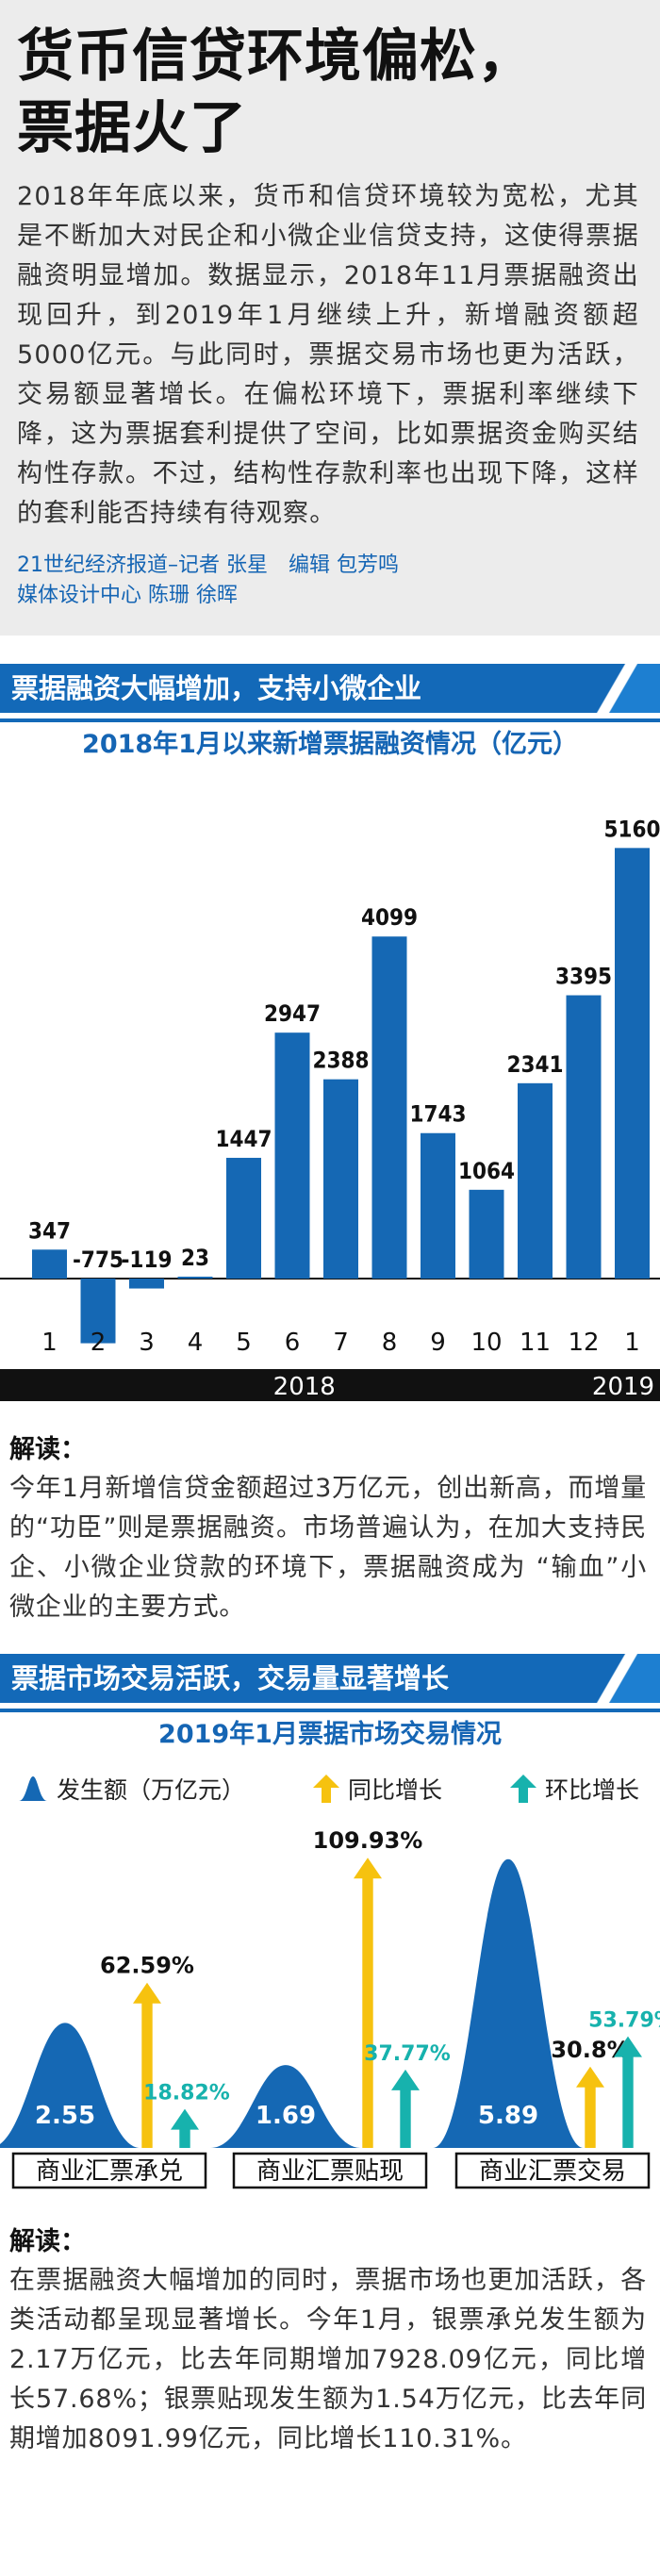 The image size is (660, 2576). I want to click on legend-mom: 环比增长, so click(574, 1789).